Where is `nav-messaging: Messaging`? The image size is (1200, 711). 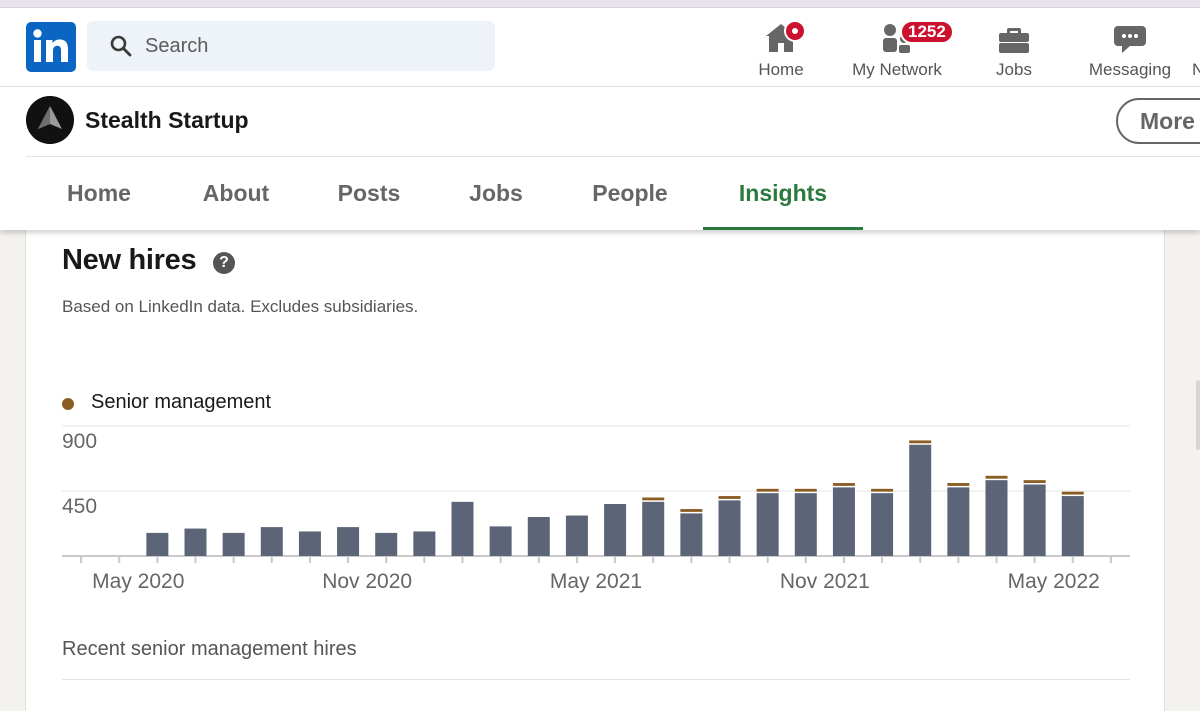
nav-messaging: Messaging is located at coordinates (1130, 50).